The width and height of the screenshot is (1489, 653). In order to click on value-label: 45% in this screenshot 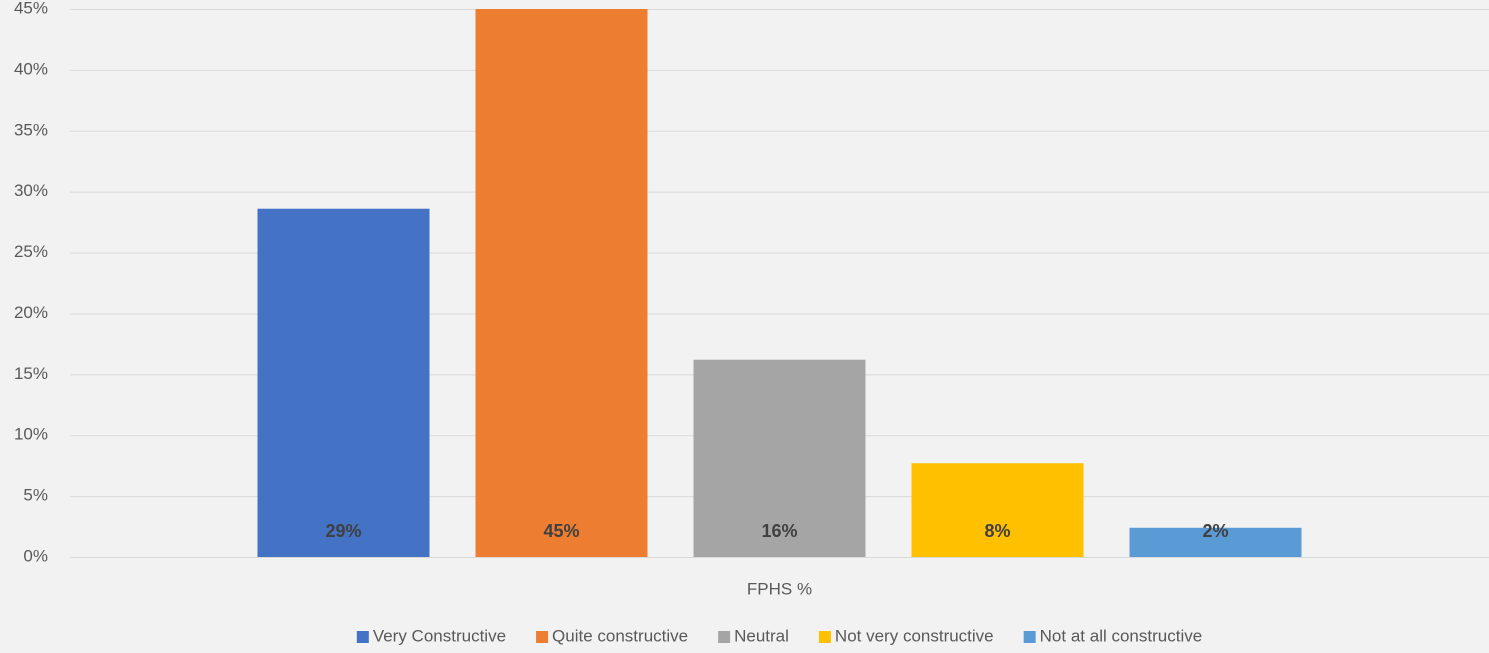, I will do `click(561, 531)`.